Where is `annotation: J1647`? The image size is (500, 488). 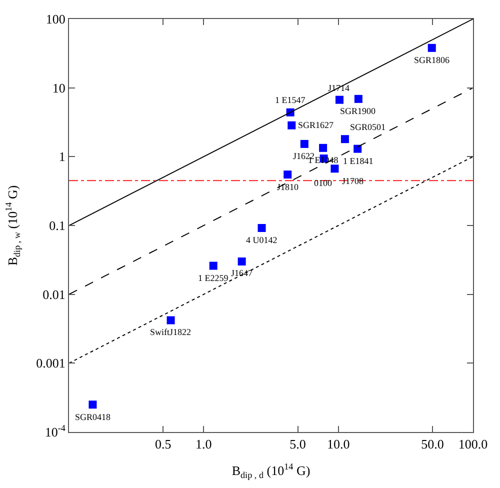 annotation: J1647 is located at coordinates (242, 273).